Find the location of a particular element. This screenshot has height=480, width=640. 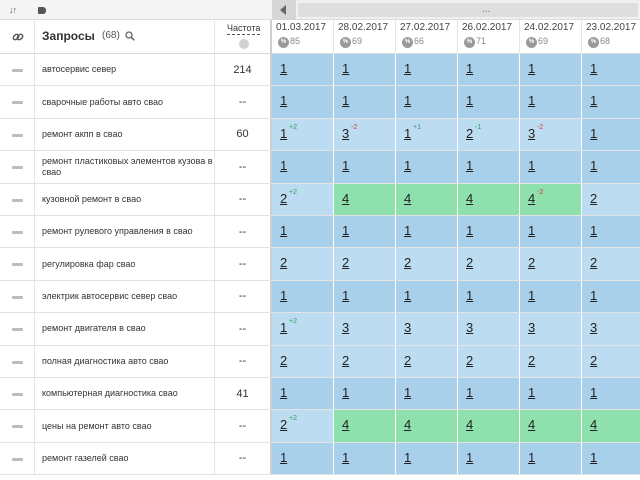

header-frequency: Частота is located at coordinates (243, 37).